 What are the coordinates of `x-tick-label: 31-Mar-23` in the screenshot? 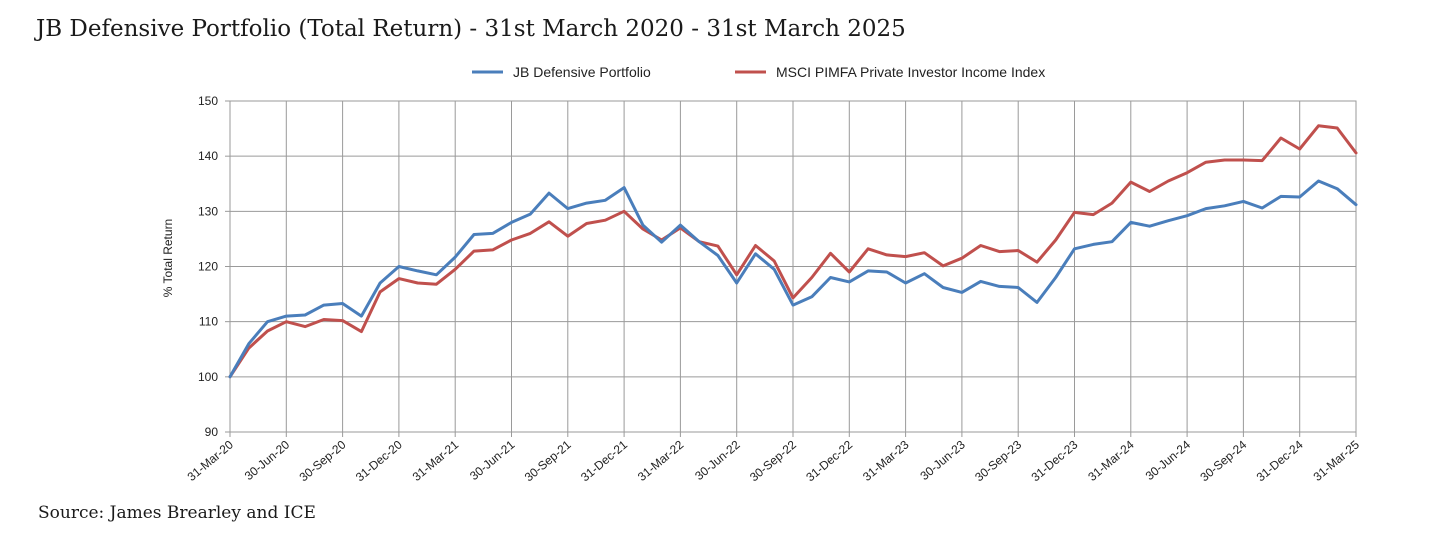 It's located at (886, 460).